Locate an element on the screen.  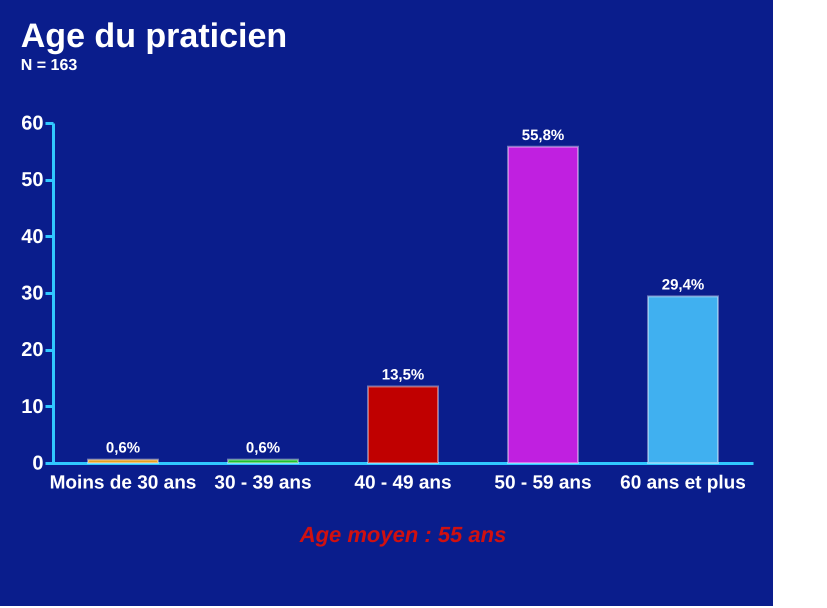
y-tick-label: 20 is located at coordinates (32, 350).